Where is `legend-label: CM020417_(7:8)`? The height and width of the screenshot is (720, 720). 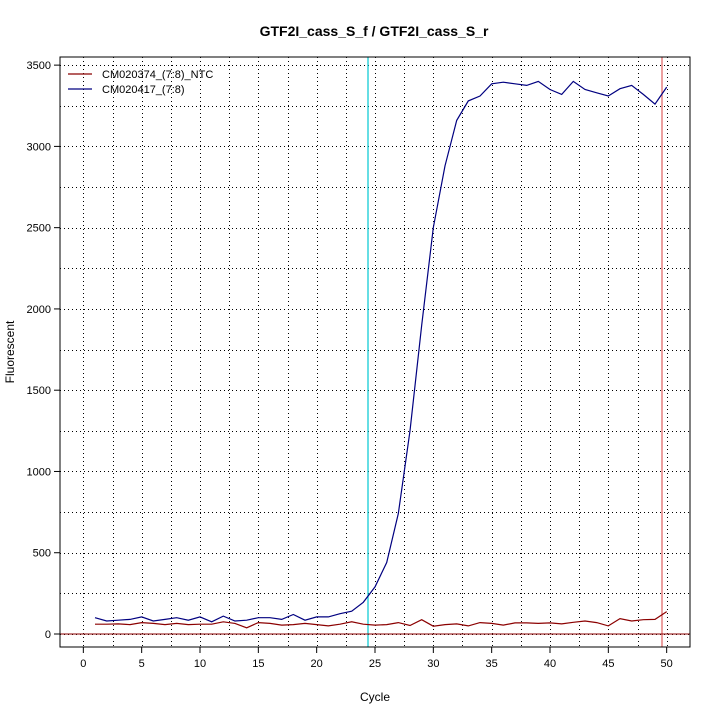
legend-label: CM020417_(7:8) is located at coordinates (143, 90).